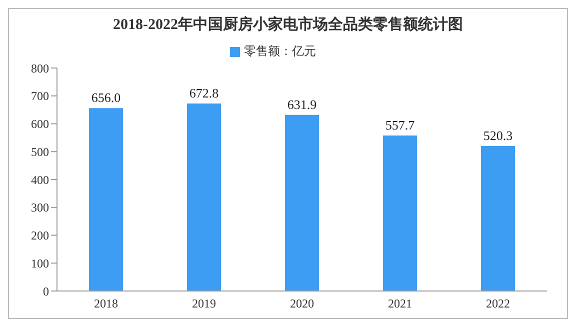 The width and height of the screenshot is (576, 327). I want to click on text: 520.3, so click(498, 135).